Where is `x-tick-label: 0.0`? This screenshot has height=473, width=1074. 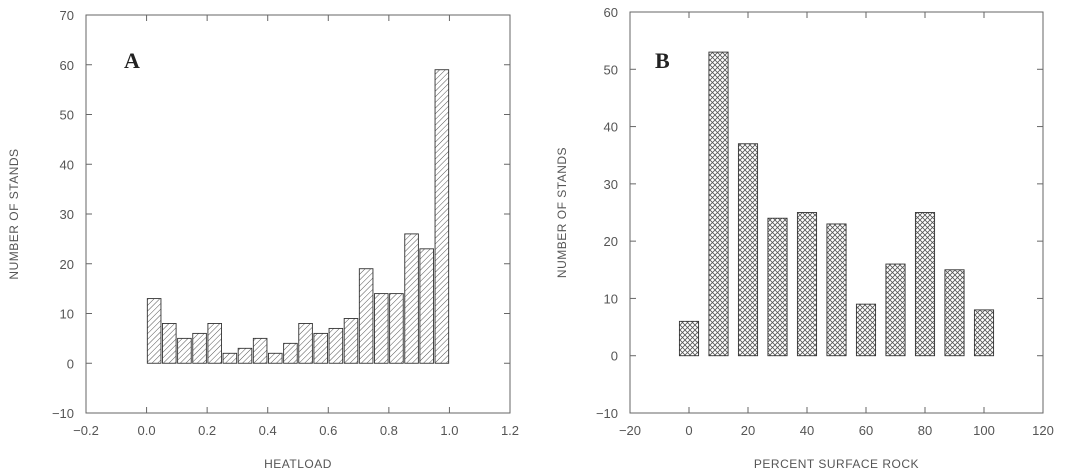 x-tick-label: 0.0 is located at coordinates (147, 430).